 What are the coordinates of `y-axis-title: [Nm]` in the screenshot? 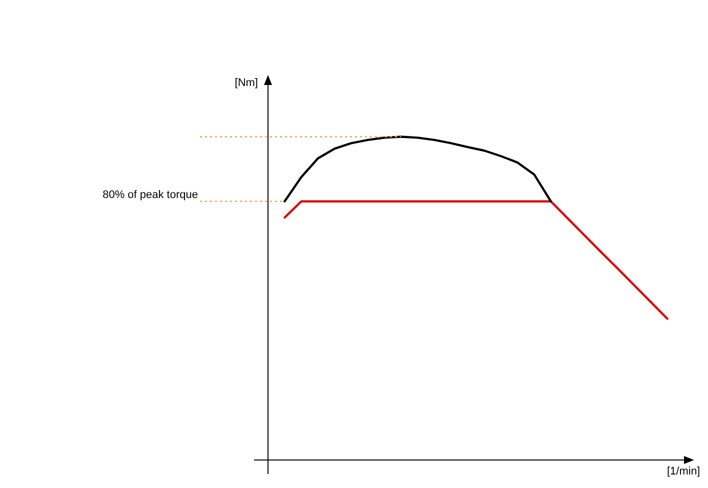 It's located at (246, 83).